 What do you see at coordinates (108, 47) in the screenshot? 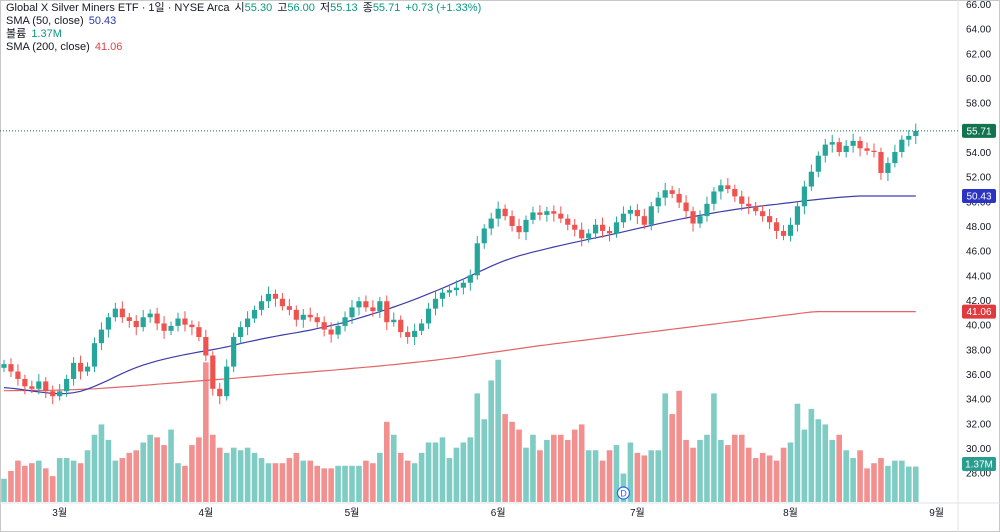
I see `legend-sma200-value: 41.06` at bounding box center [108, 47].